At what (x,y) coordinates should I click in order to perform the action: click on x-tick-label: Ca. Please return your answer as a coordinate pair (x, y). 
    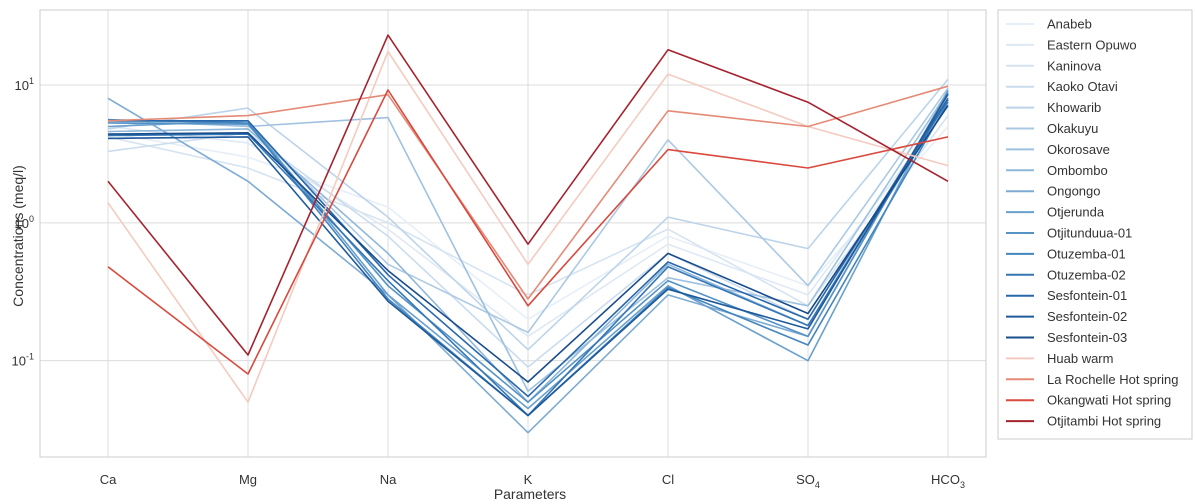
    Looking at the image, I should click on (108, 479).